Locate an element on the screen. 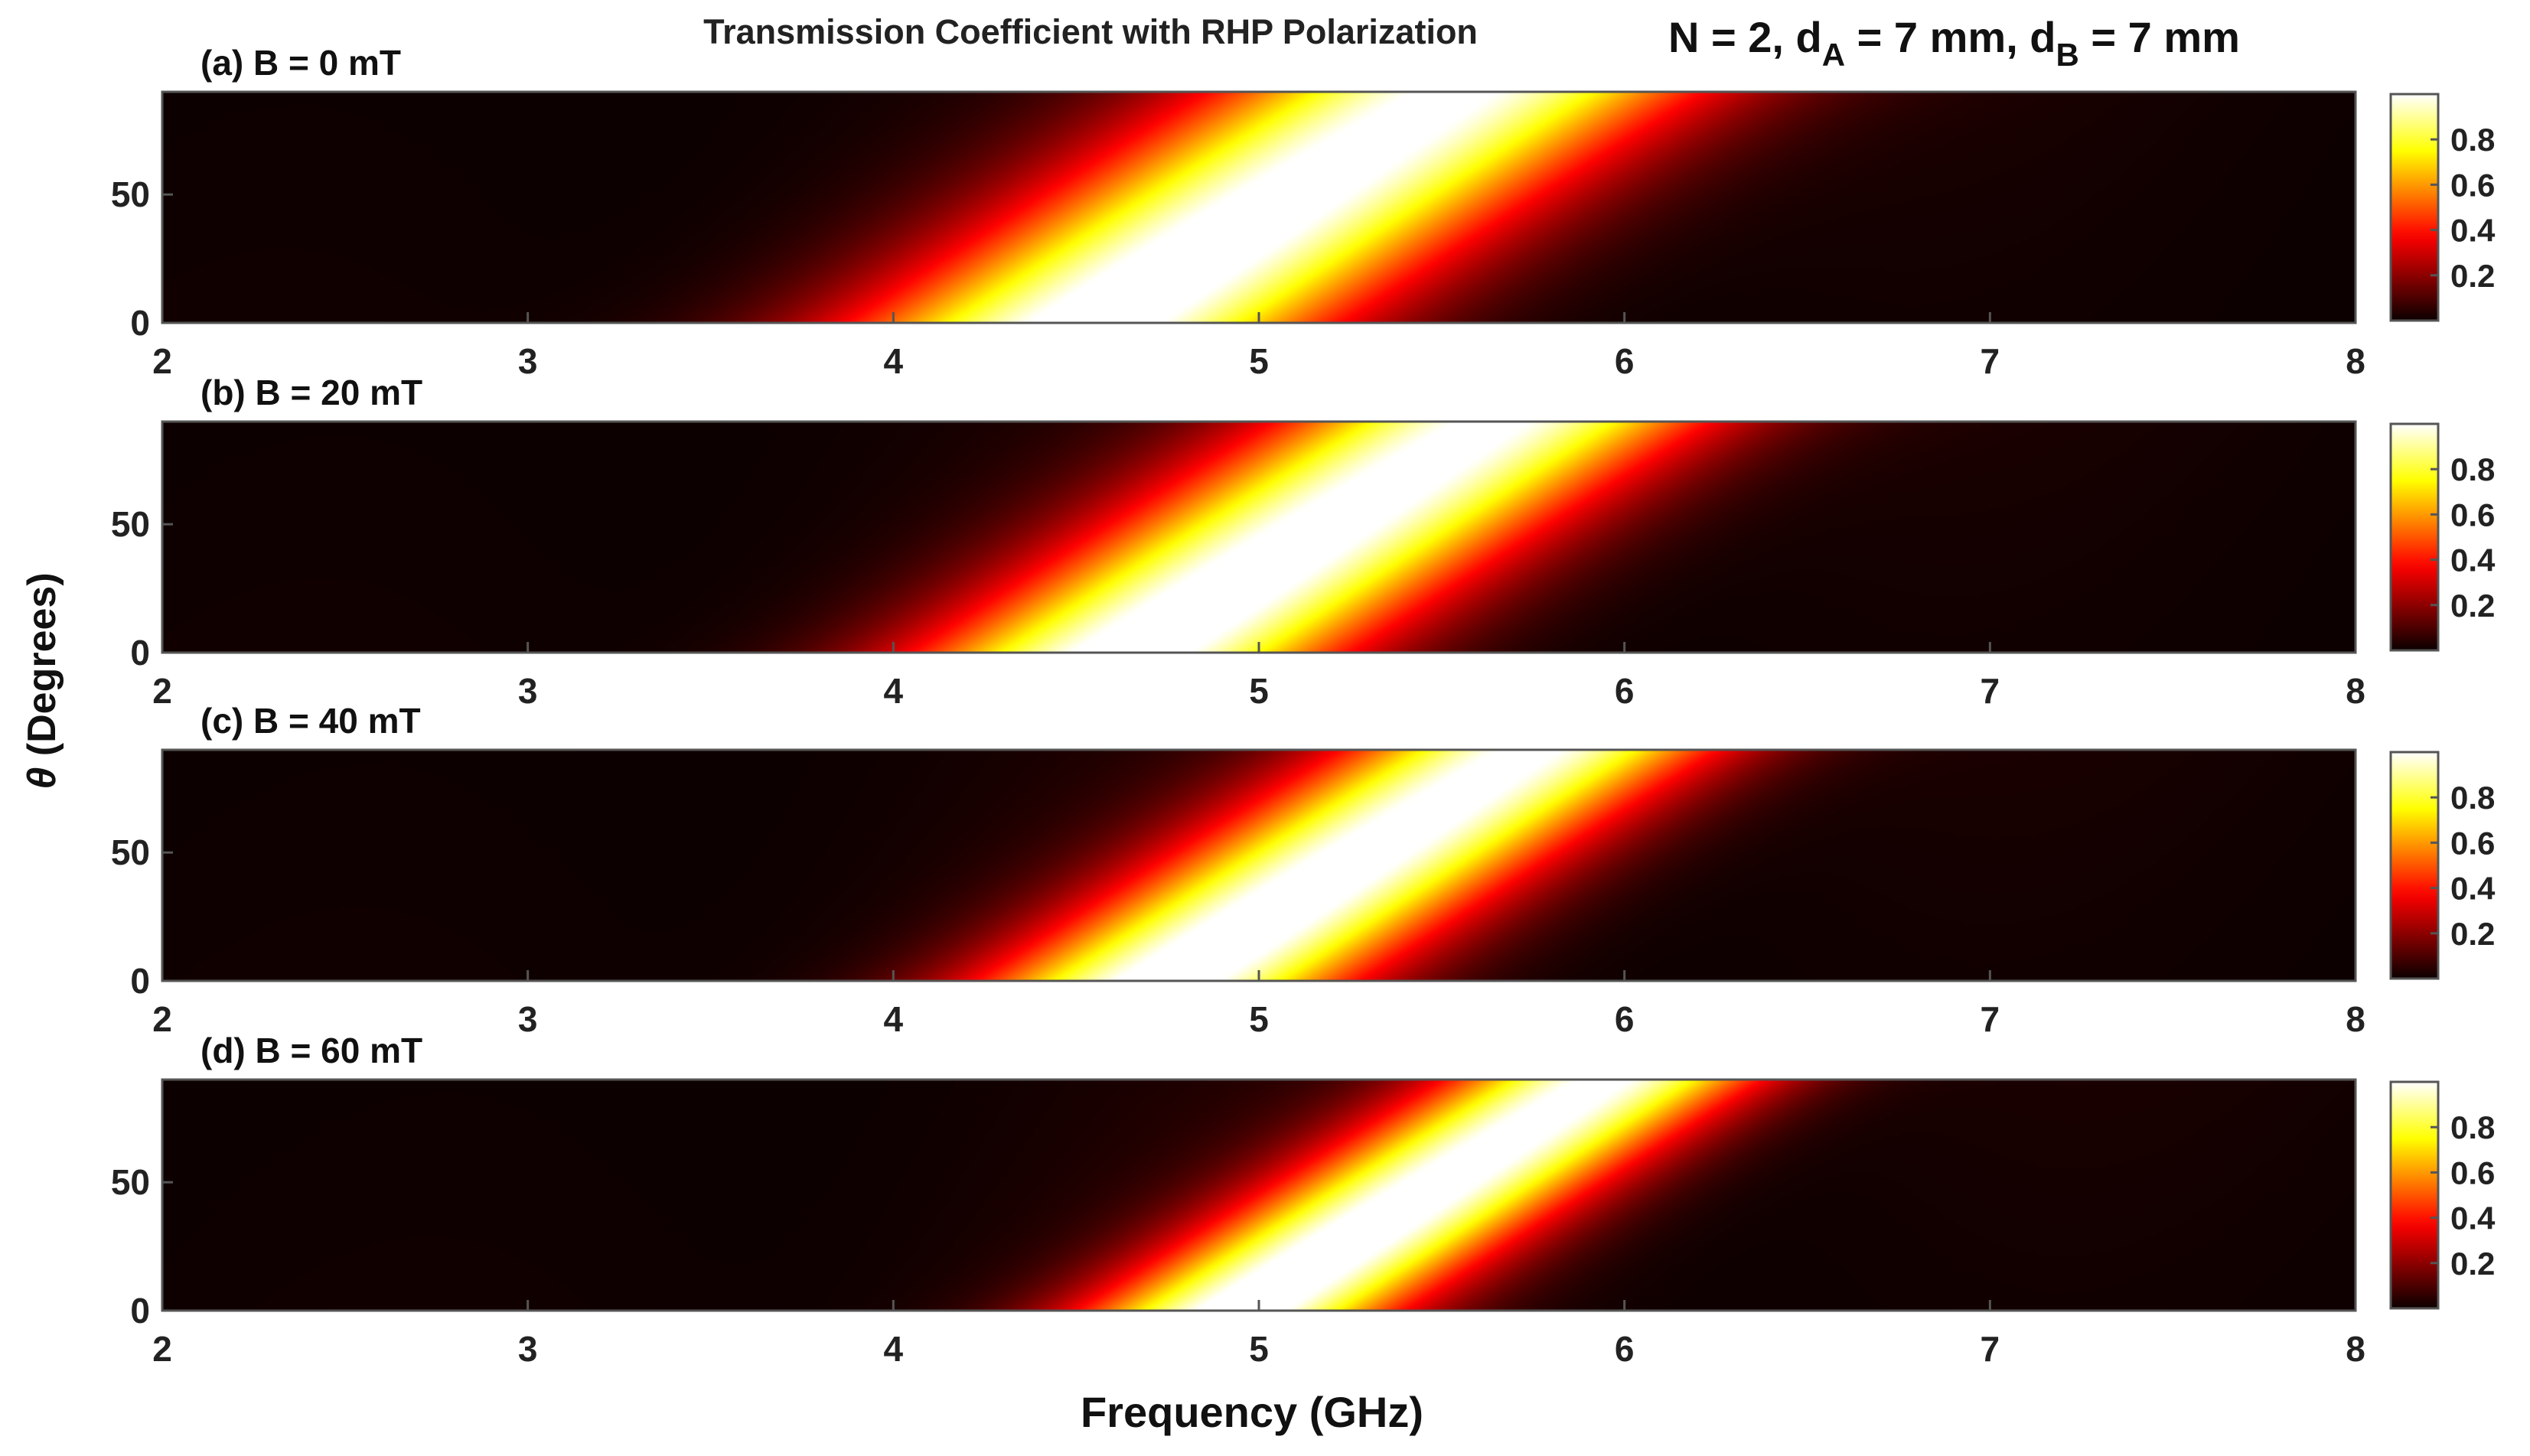 This screenshot has width=2530, height=1456. y-axis-label: θ (Degrees) is located at coordinates (42, 680).